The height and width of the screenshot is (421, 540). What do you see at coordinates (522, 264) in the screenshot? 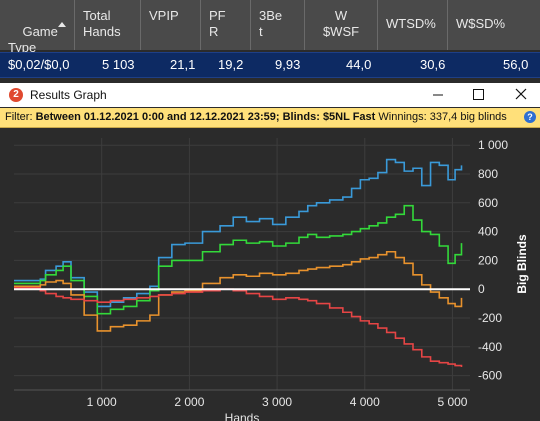
I see `y-axis-label: Big Blinds` at bounding box center [522, 264].